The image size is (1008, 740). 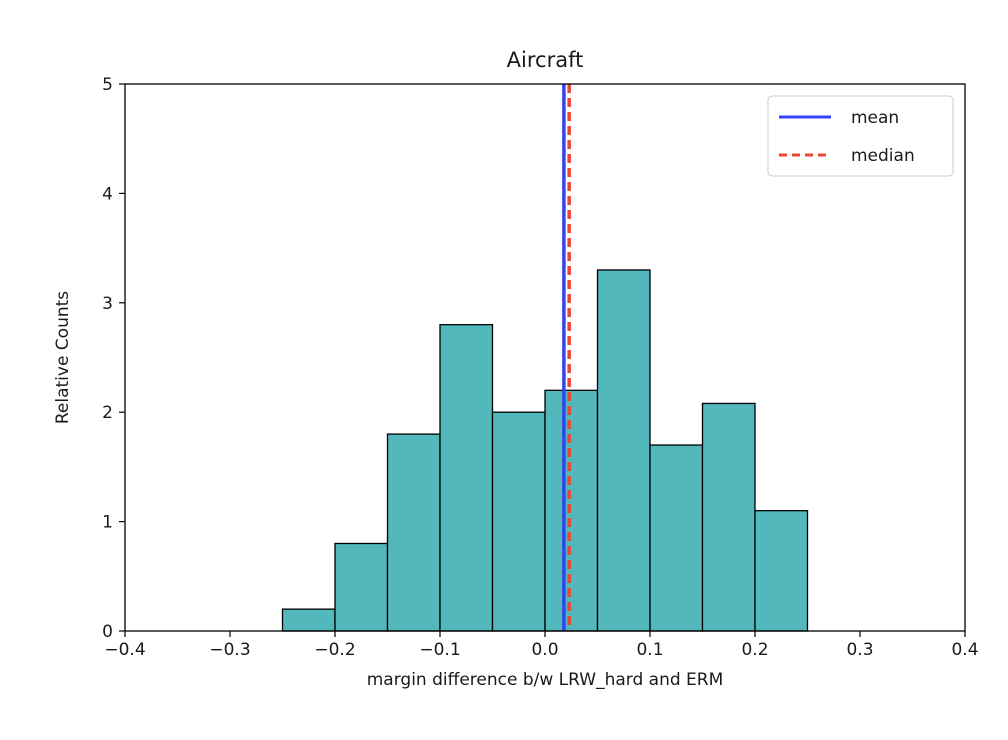 What do you see at coordinates (754, 650) in the screenshot?
I see `x-tick-label: 0.2` at bounding box center [754, 650].